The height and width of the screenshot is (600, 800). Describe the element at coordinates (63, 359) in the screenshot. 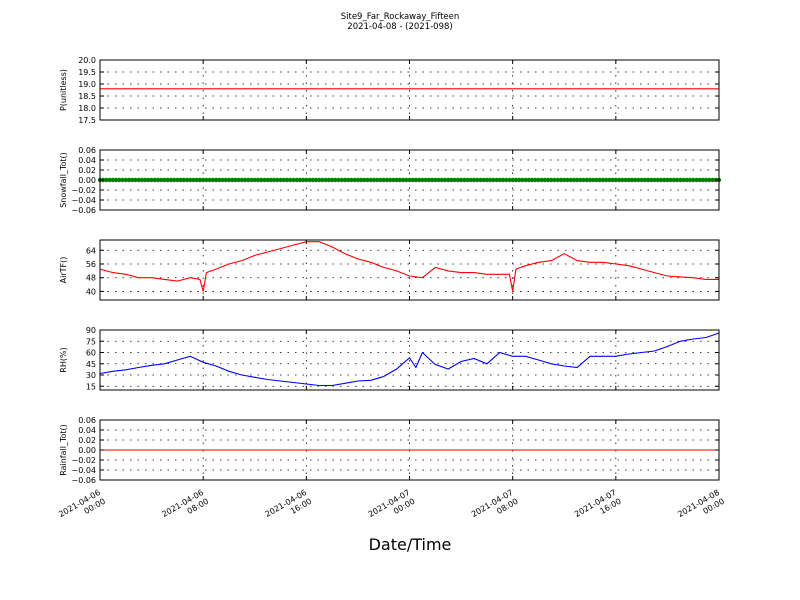

I see `y-axis-label: RH(%)` at that location.